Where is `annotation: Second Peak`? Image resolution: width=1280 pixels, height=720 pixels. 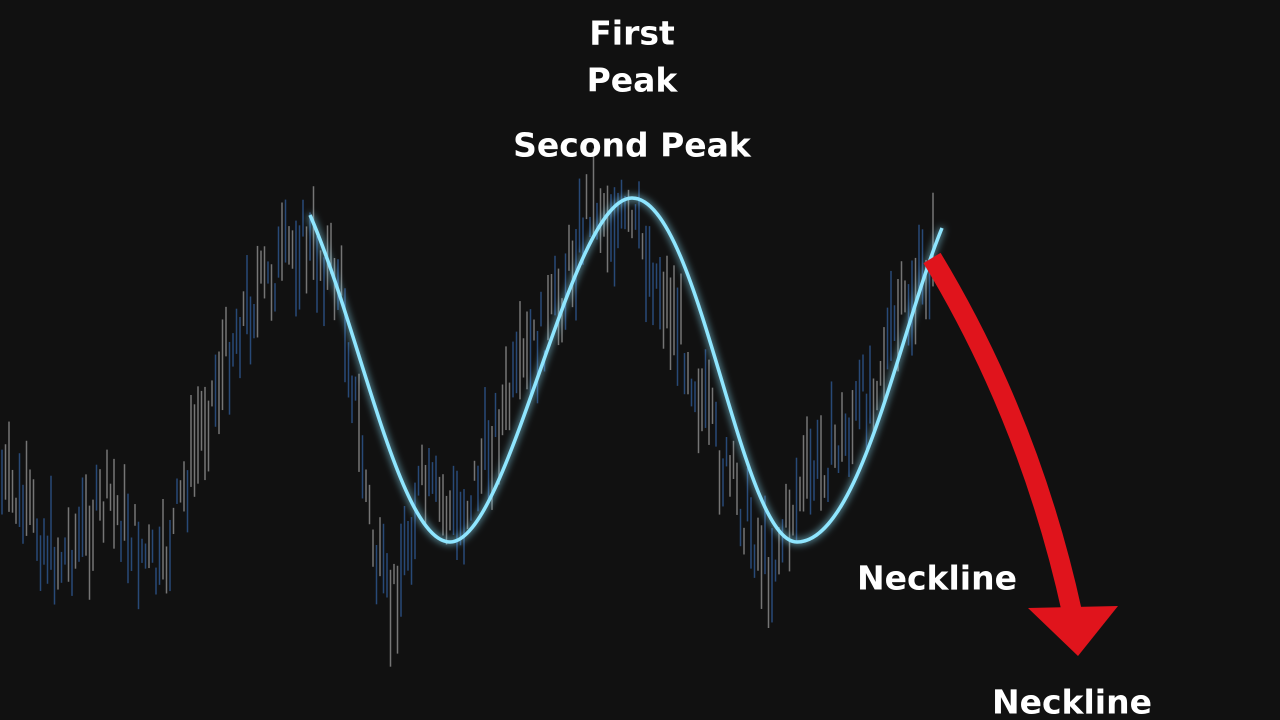 annotation: Second Peak is located at coordinates (632, 145).